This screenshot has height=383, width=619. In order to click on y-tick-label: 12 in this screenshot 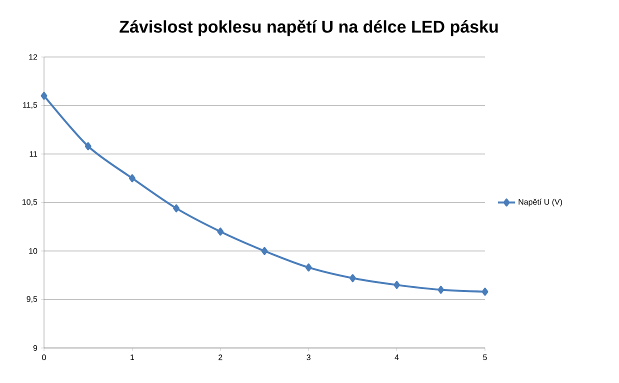, I will do `click(33, 57)`.